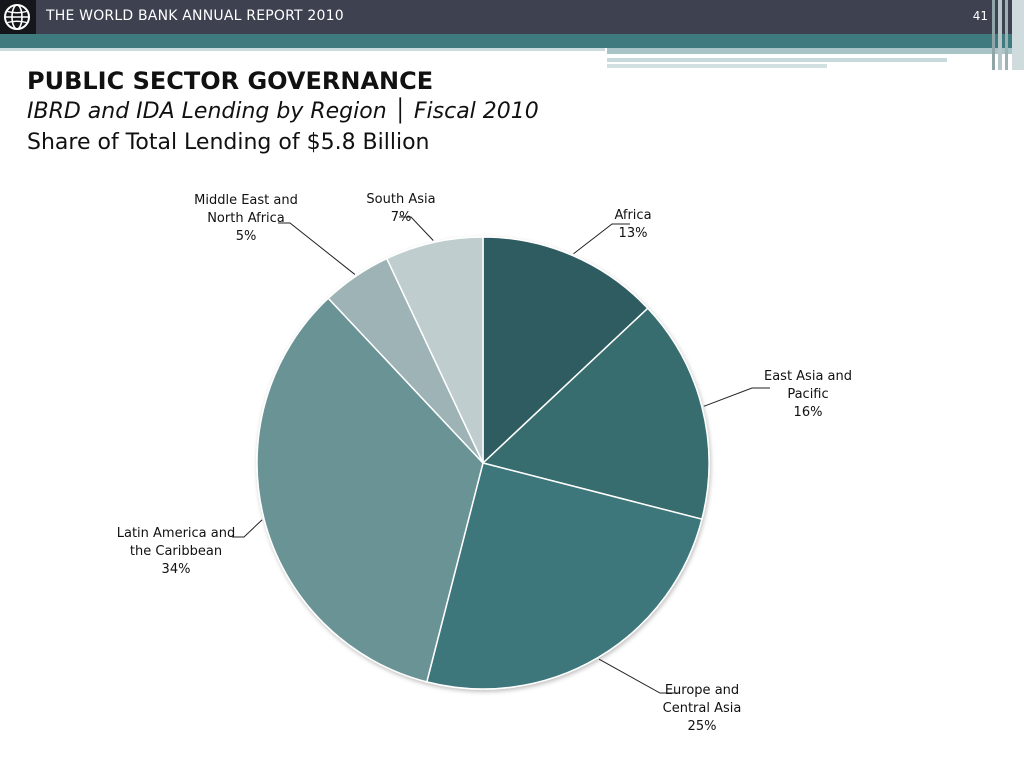 This screenshot has height=768, width=1024. Describe the element at coordinates (980, 16) in the screenshot. I see `page-number: 41` at that location.